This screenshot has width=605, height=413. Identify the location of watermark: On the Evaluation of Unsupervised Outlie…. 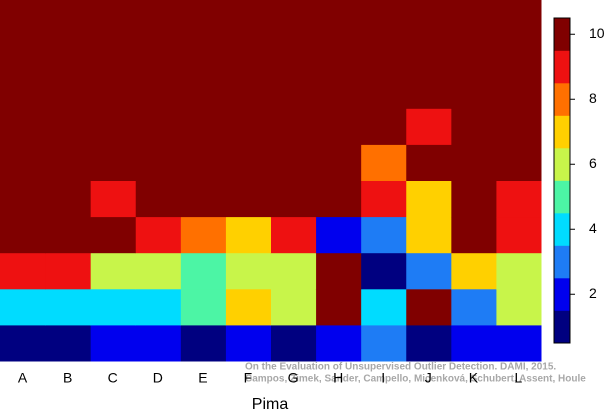
(400, 367).